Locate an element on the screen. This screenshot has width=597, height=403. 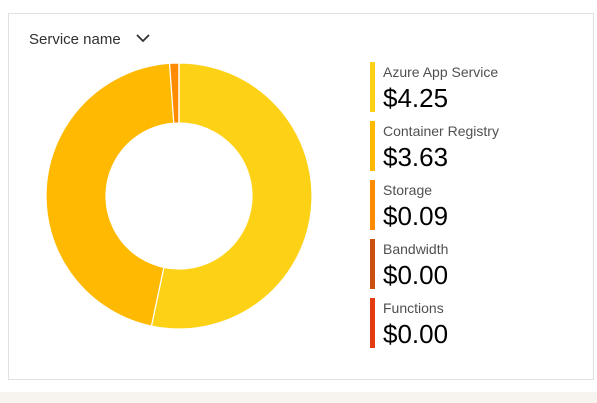
legend-value: $4.25 is located at coordinates (415, 98).